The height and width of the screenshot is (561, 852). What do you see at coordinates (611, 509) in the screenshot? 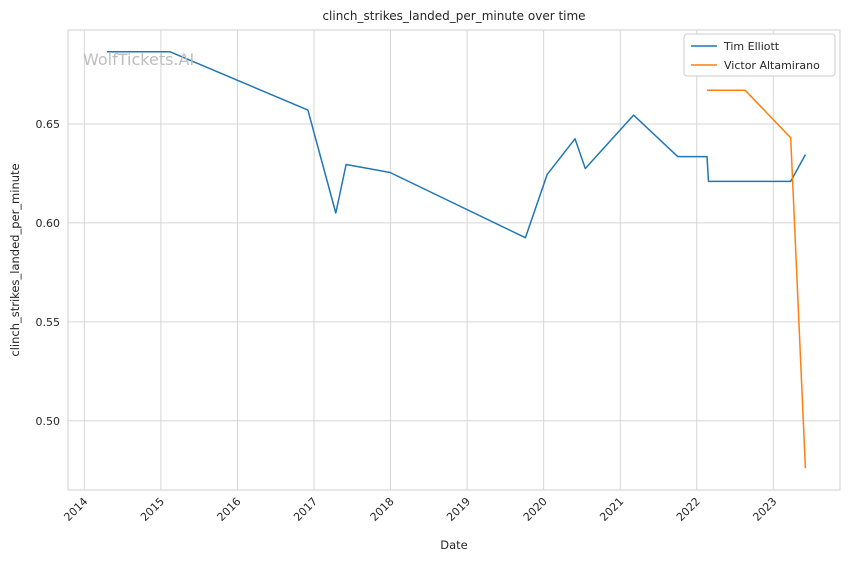
I see `x-tick-label: 2021` at bounding box center [611, 509].